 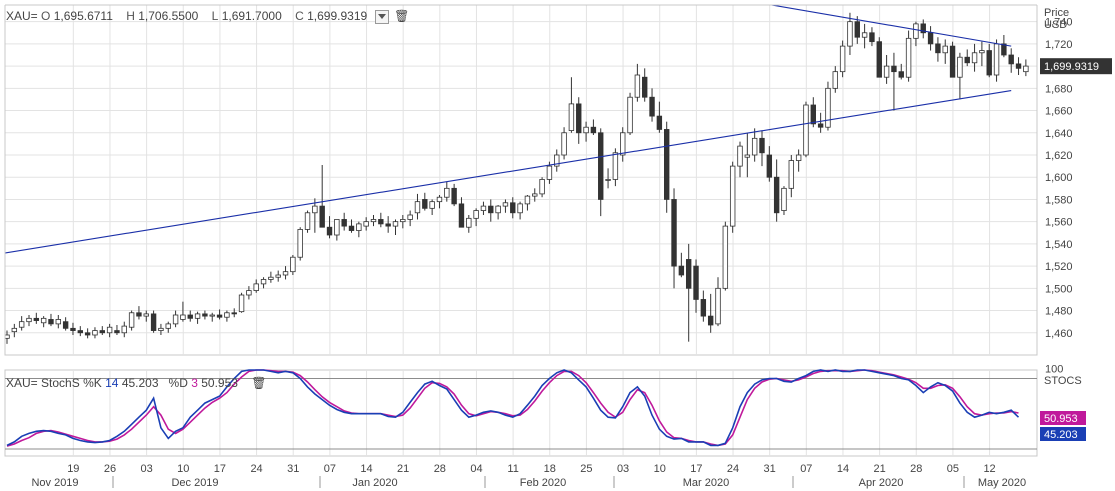 What do you see at coordinates (1056, 25) in the screenshot?
I see `price-axis-unit: USD` at bounding box center [1056, 25].